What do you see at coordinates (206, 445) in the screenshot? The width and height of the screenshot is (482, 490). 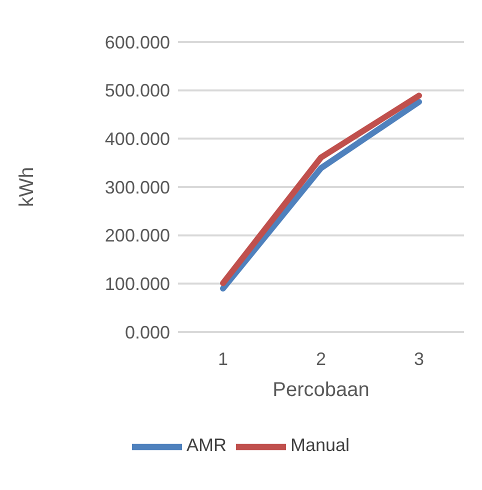 I see `legend-label: AMR` at bounding box center [206, 445].